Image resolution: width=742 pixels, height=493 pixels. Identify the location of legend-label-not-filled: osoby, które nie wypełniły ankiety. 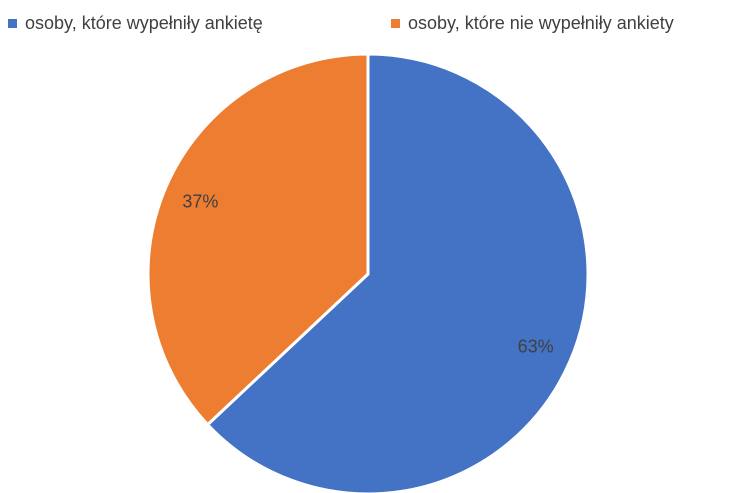
(541, 23).